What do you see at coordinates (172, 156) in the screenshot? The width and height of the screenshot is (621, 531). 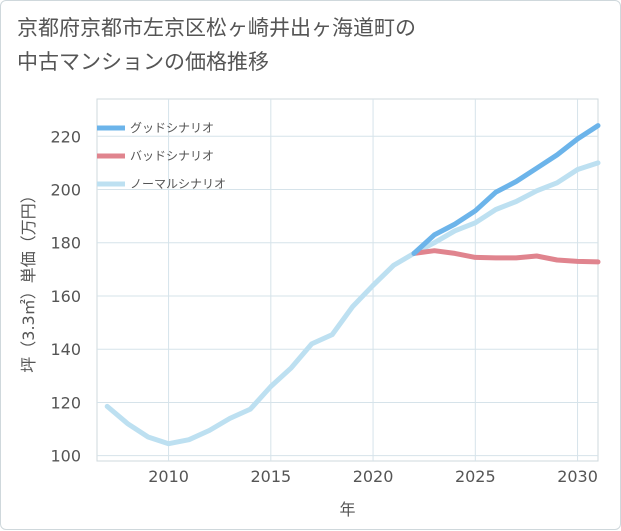 I see `legend-label-1: バッドシナリオ` at bounding box center [172, 156].